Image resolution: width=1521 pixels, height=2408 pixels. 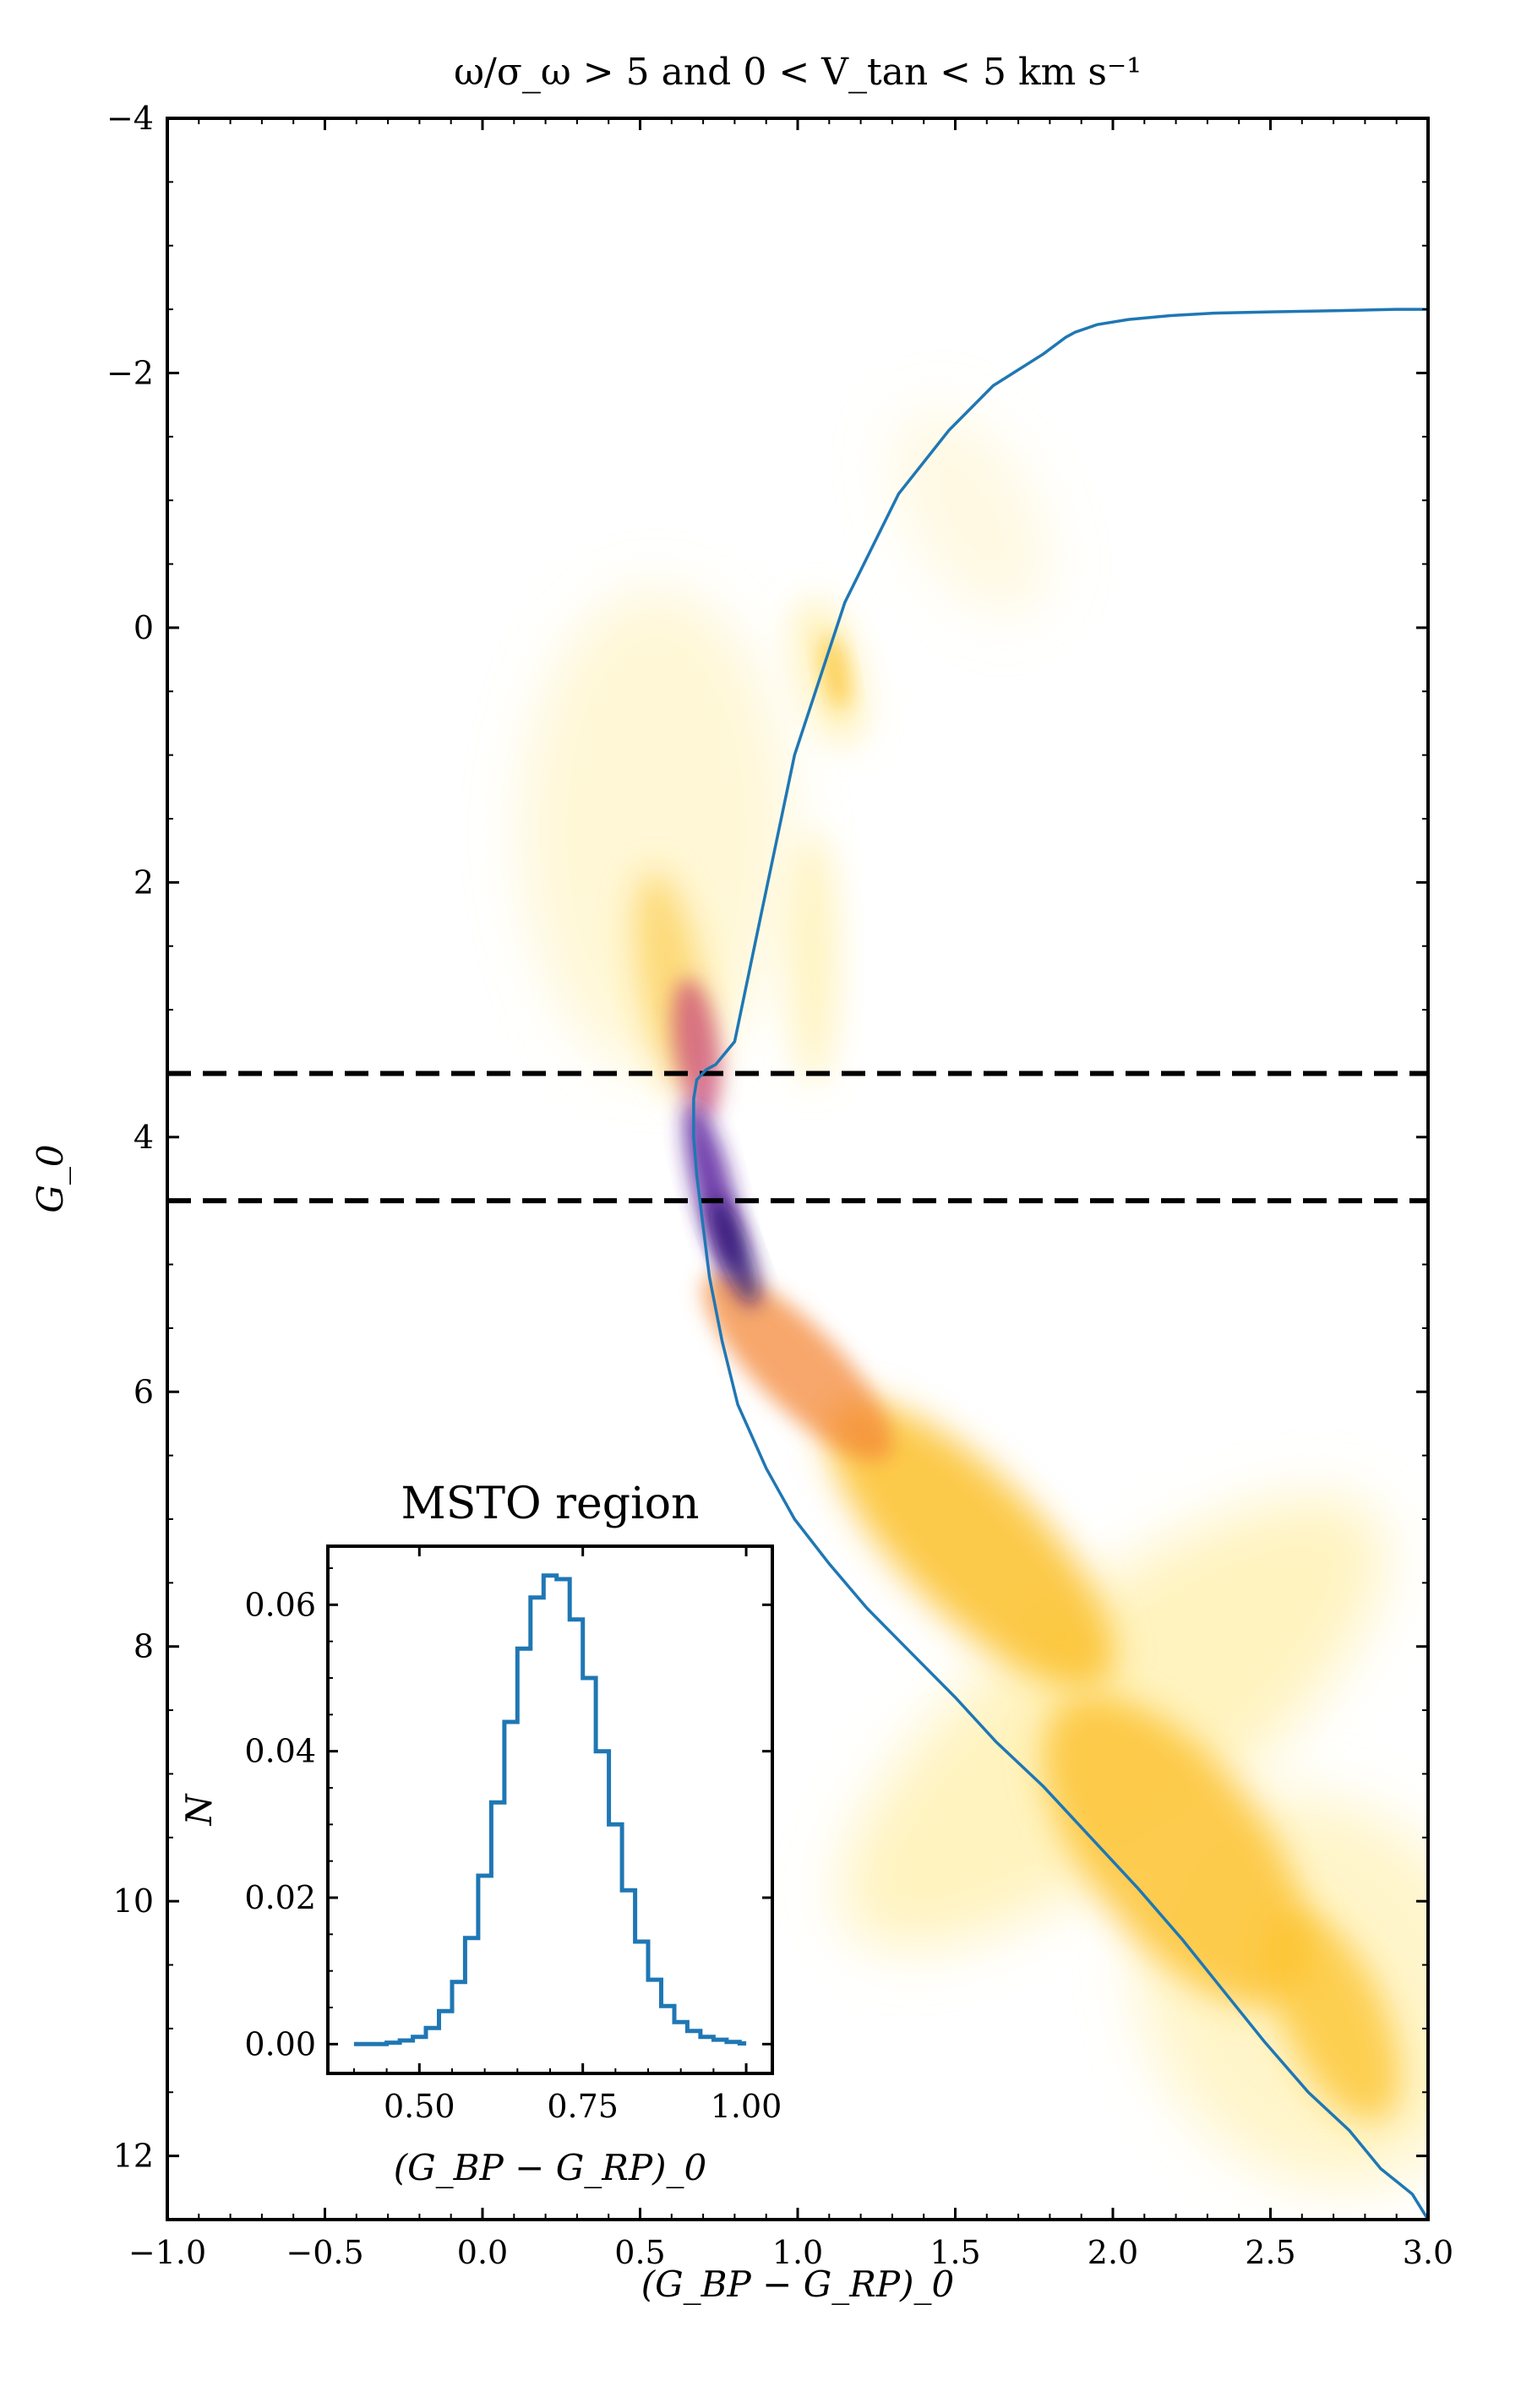 What do you see at coordinates (133, 1901) in the screenshot?
I see `y-tick-label: 10` at bounding box center [133, 1901].